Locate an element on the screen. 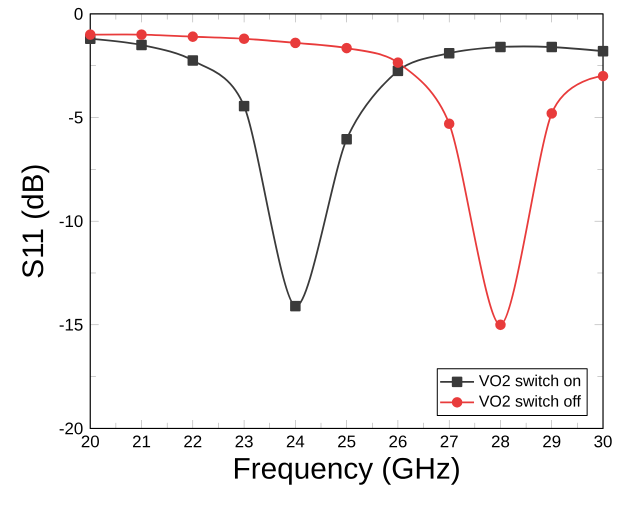 The width and height of the screenshot is (619, 505). legend-label: VO2 switch on is located at coordinates (529, 380).